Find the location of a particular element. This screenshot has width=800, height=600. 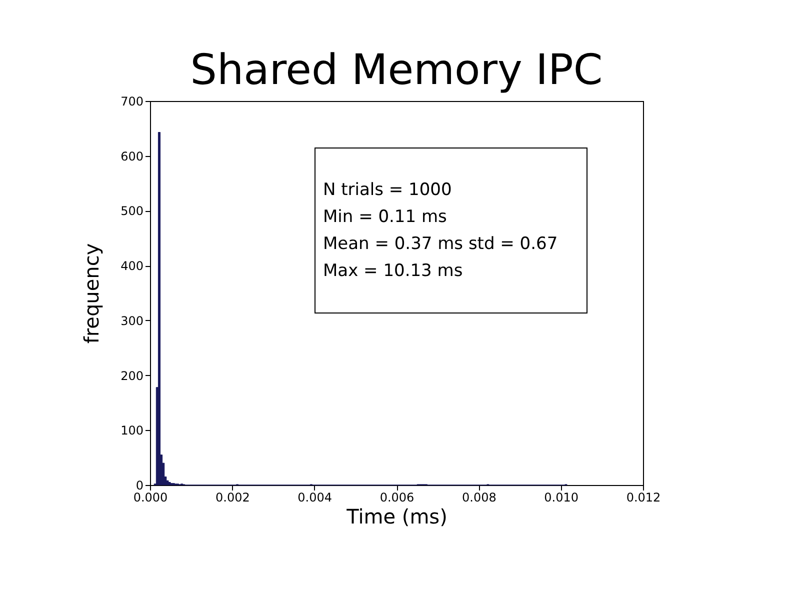

y-tick-label: 600 is located at coordinates (132, 156).